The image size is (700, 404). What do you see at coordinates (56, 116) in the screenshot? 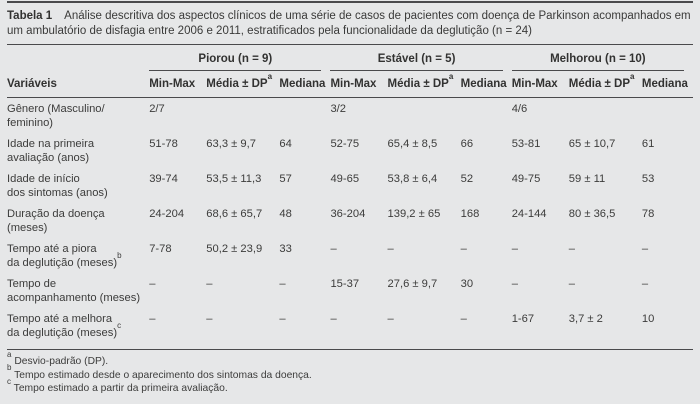
I see `row-label: Gênero (Masculino/feminino)` at bounding box center [56, 116].